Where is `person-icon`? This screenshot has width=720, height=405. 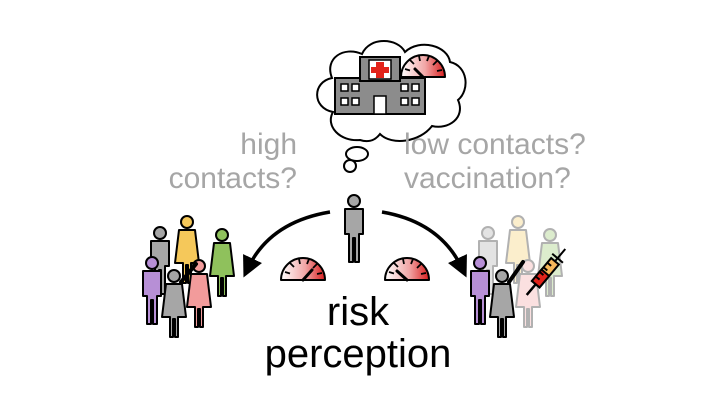
person-icon is located at coordinates (354, 228).